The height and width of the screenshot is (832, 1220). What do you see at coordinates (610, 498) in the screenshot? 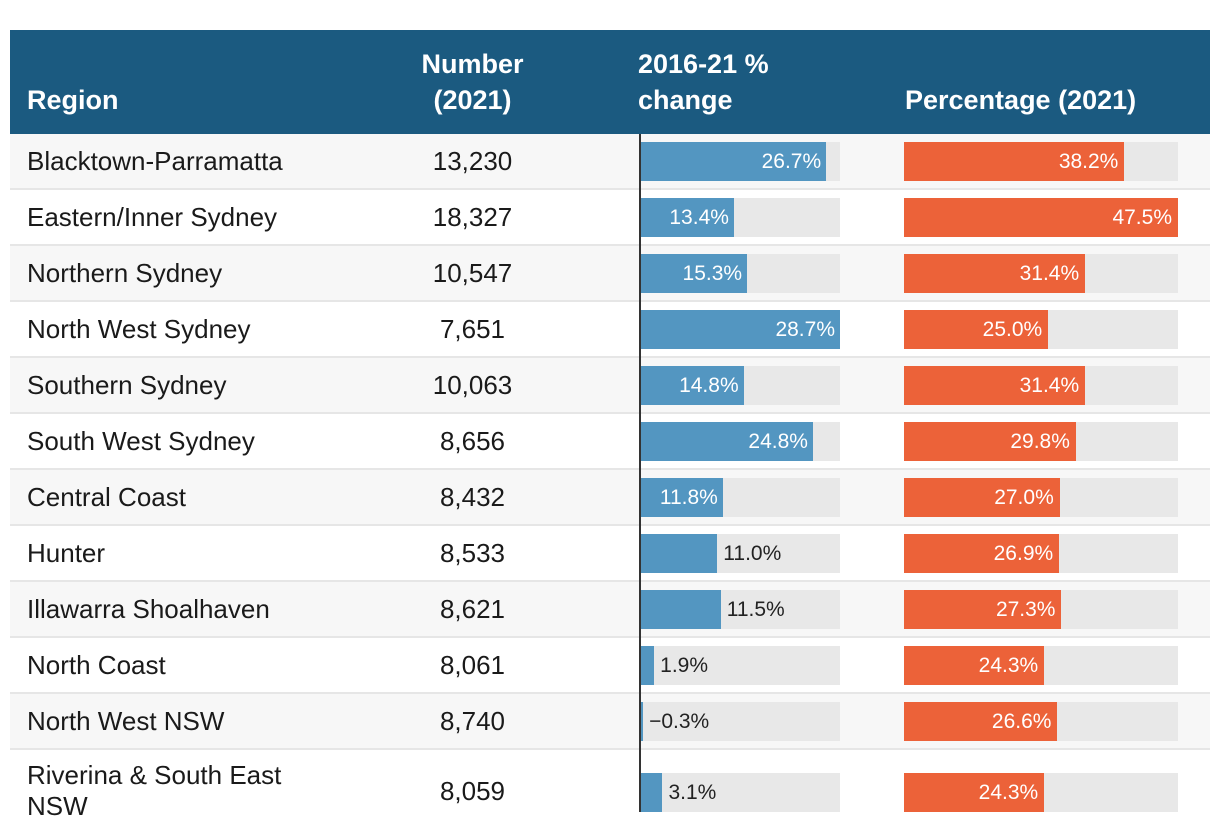
I see `table-row: Central Coast 8,432 11.8% 27.0%` at bounding box center [610, 498].